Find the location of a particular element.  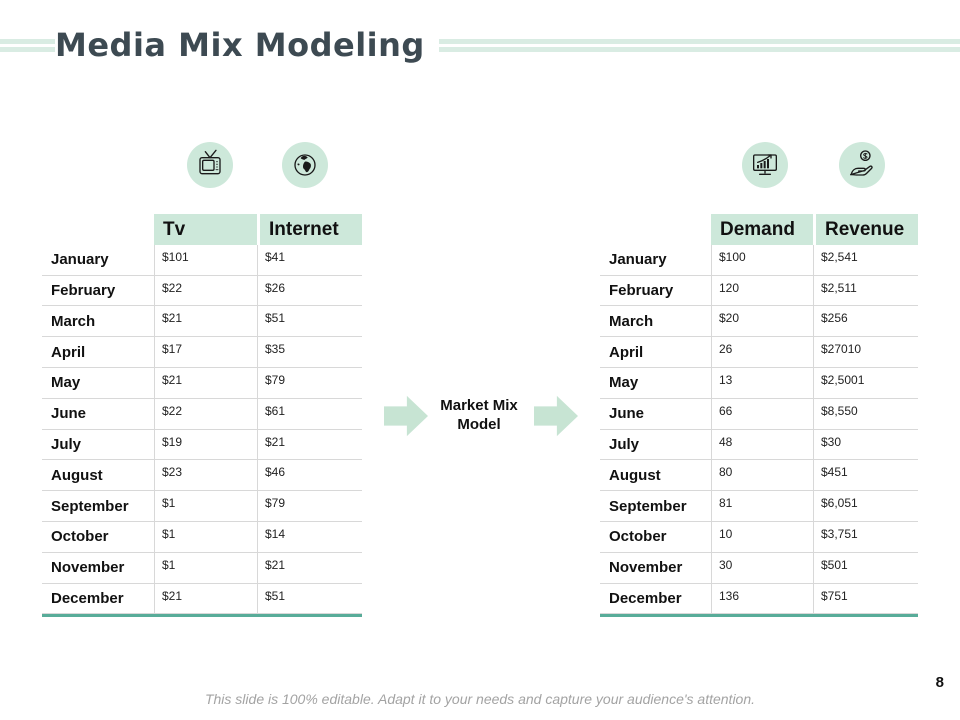

value-cell: 66 is located at coordinates (762, 414).